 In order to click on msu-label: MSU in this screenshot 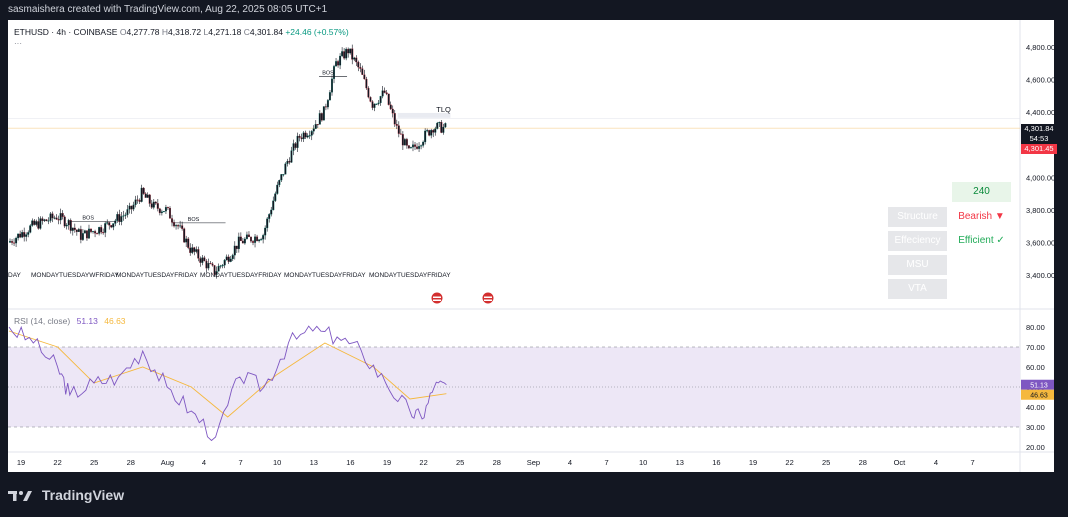, I will do `click(917, 265)`.